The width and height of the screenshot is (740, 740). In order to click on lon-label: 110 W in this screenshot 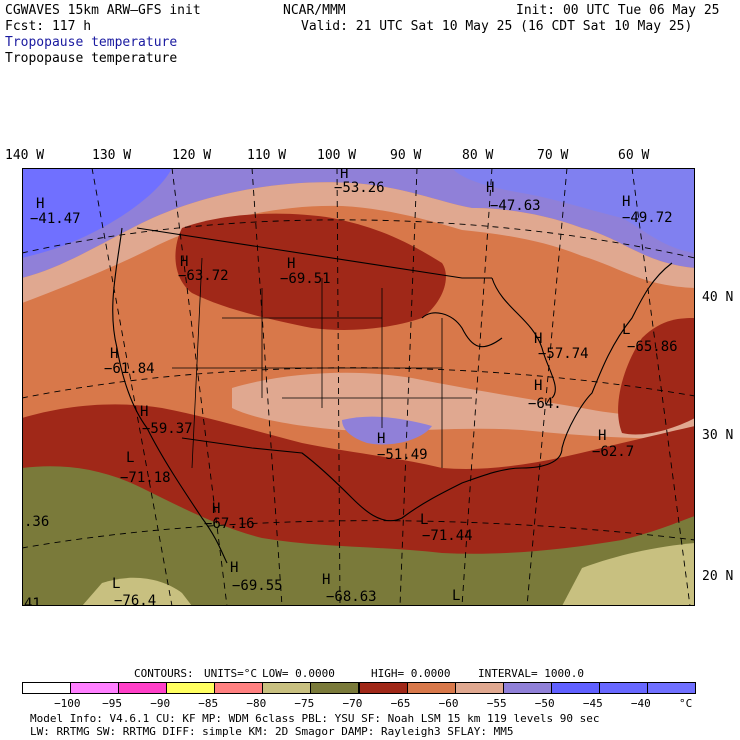, I will do `click(267, 155)`.